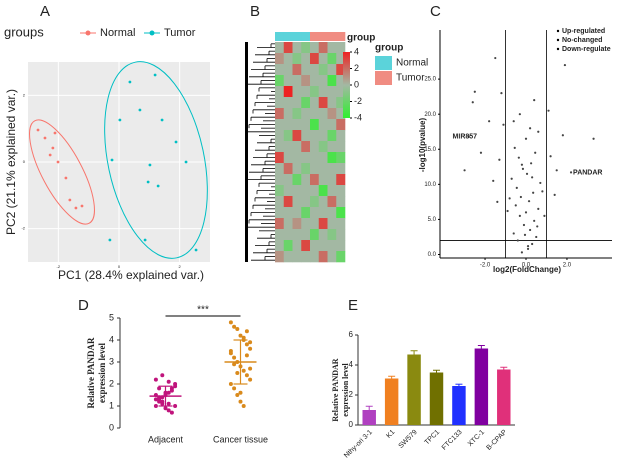  I want to click on y-tick-label: 20.0, so click(430, 115).